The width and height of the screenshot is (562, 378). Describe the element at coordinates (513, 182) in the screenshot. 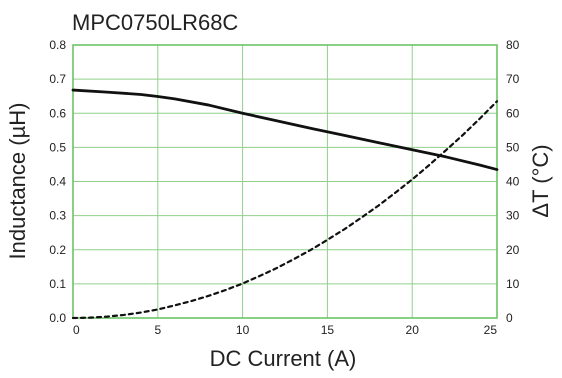

I see `y-right-tick-label: 40` at that location.